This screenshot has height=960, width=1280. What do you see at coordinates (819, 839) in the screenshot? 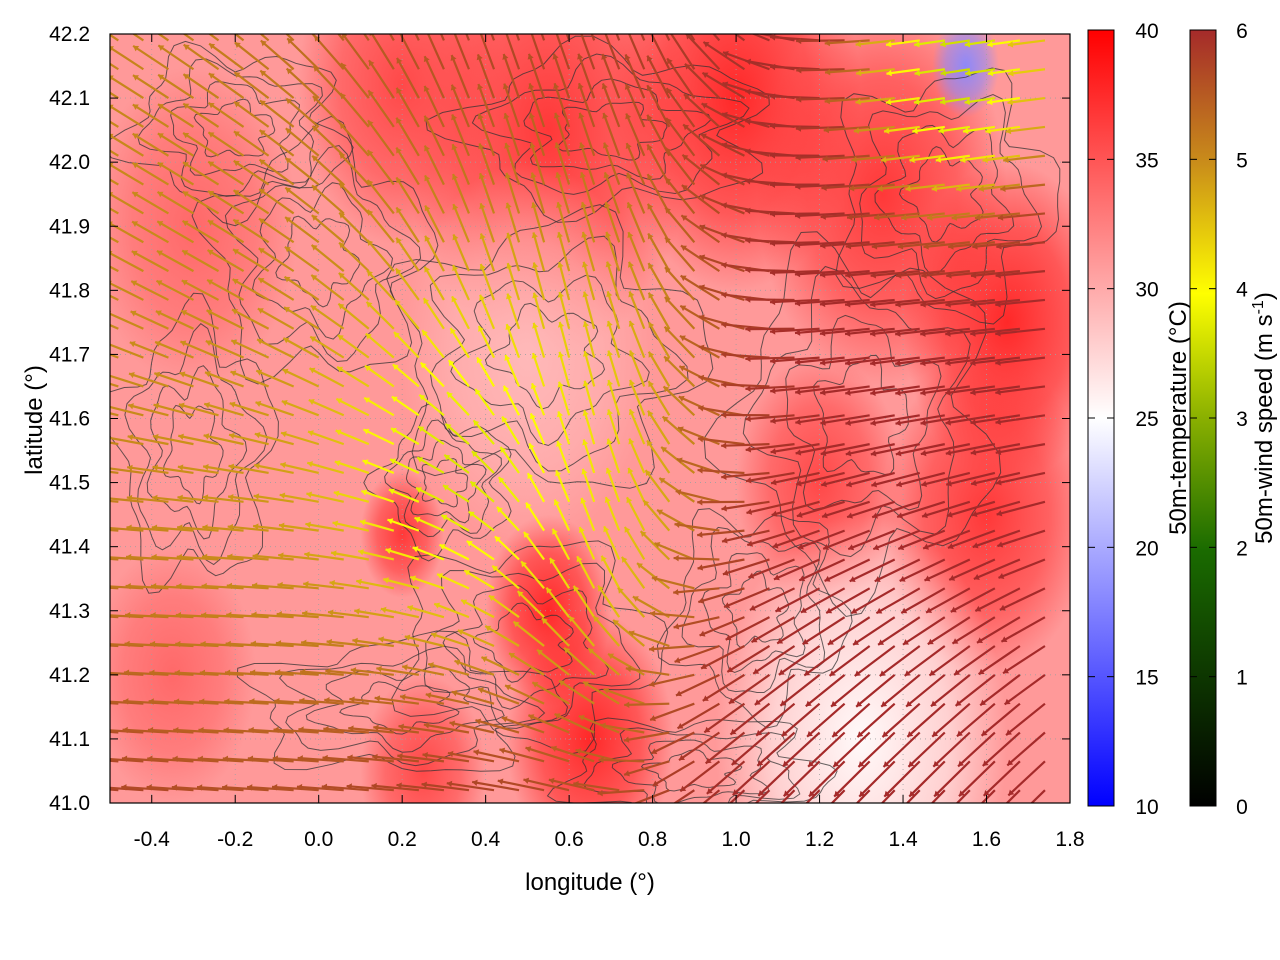
I see `x-tick-label: 1.2` at bounding box center [819, 839].